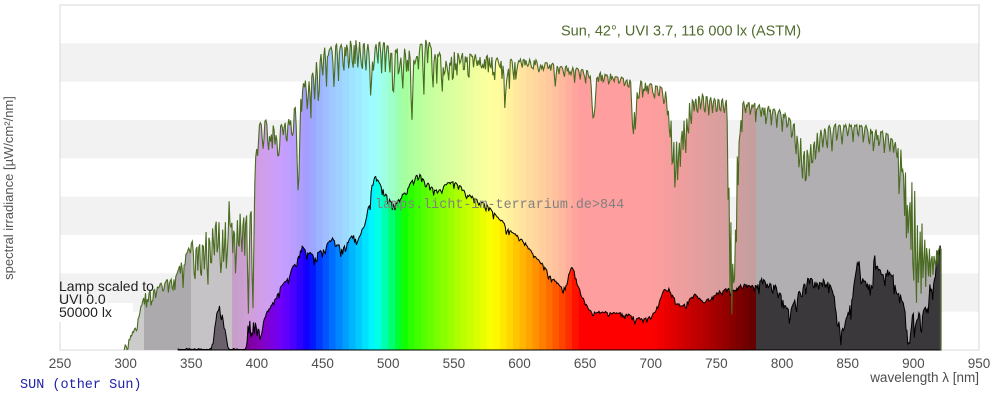  I want to click on svg-text: Lamp scaled to, so click(106, 286).